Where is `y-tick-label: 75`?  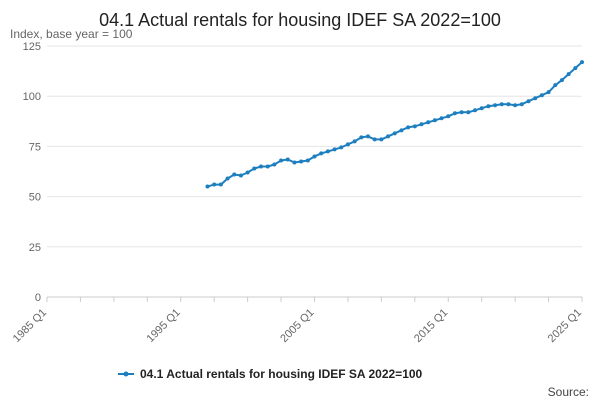
y-tick-label: 75 is located at coordinates (35, 147).